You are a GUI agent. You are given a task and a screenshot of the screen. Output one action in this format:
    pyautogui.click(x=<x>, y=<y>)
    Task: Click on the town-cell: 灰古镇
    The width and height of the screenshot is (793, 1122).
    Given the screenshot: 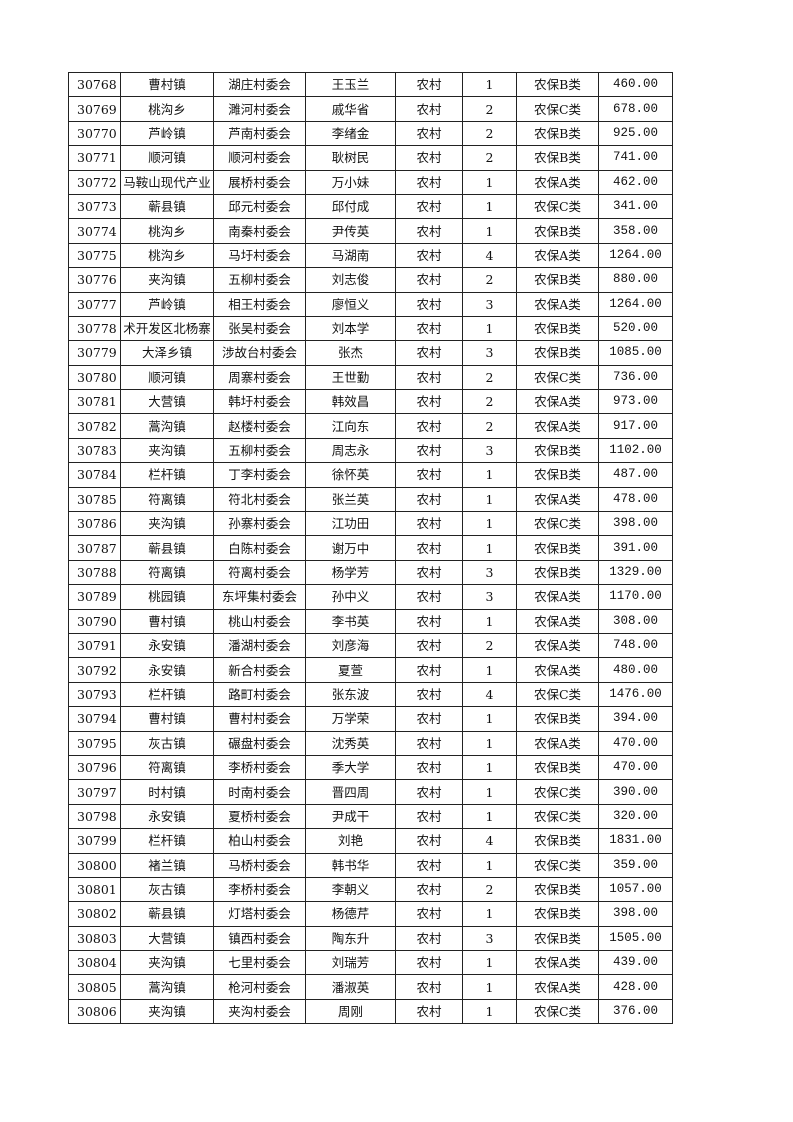 What is the action you would take?
    pyautogui.click(x=167, y=889)
    